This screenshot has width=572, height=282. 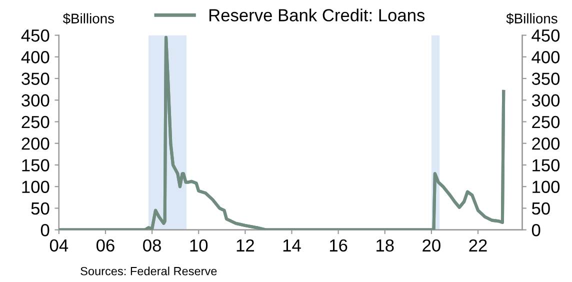 I want to click on x-tick-label: 04, so click(x=59, y=245).